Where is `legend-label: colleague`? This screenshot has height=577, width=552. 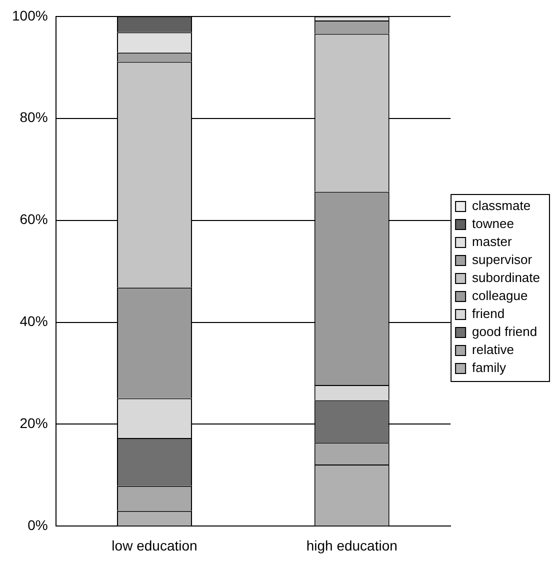 legend-label: colleague is located at coordinates (500, 296).